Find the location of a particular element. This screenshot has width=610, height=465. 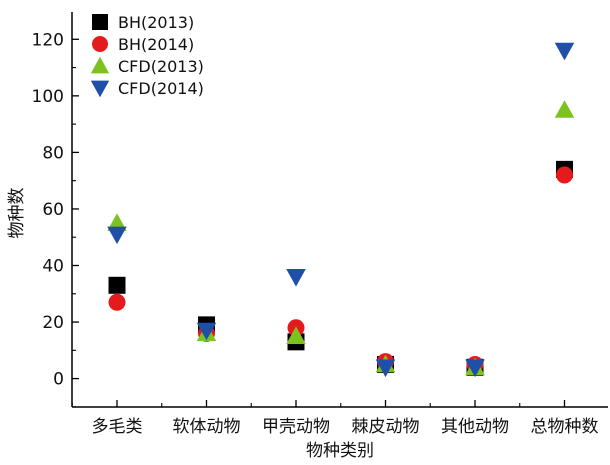

legend-label: BH(2014) is located at coordinates (156, 44).